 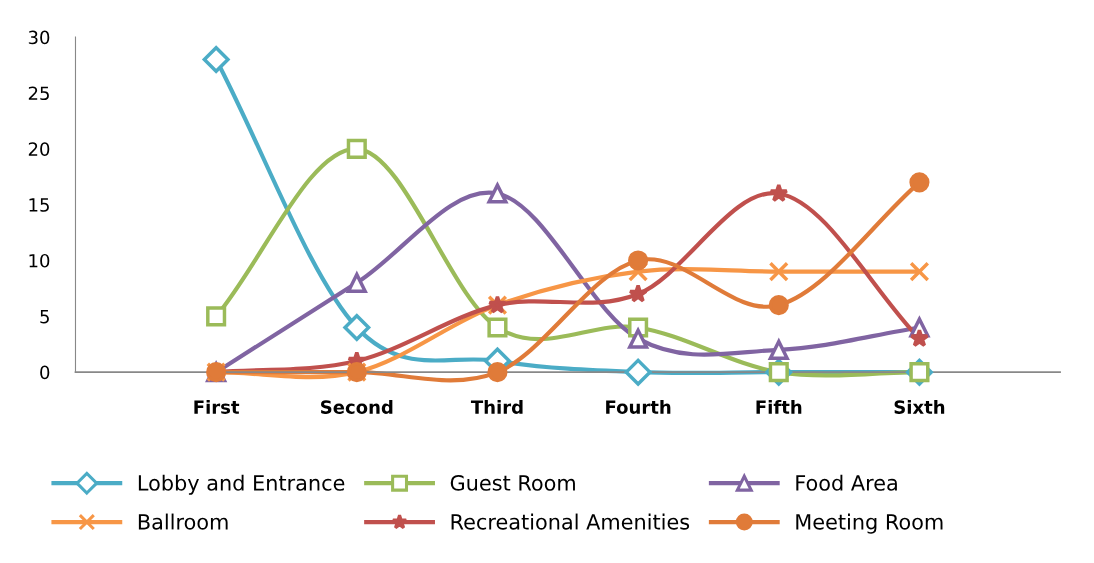 What do you see at coordinates (39, 37) in the screenshot?
I see `y-tick-label: 30` at bounding box center [39, 37].